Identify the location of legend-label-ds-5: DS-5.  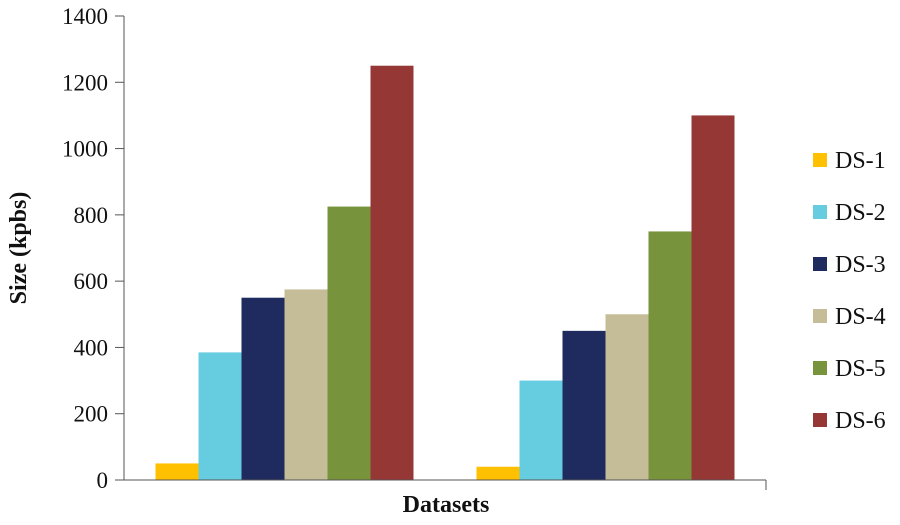
(860, 369).